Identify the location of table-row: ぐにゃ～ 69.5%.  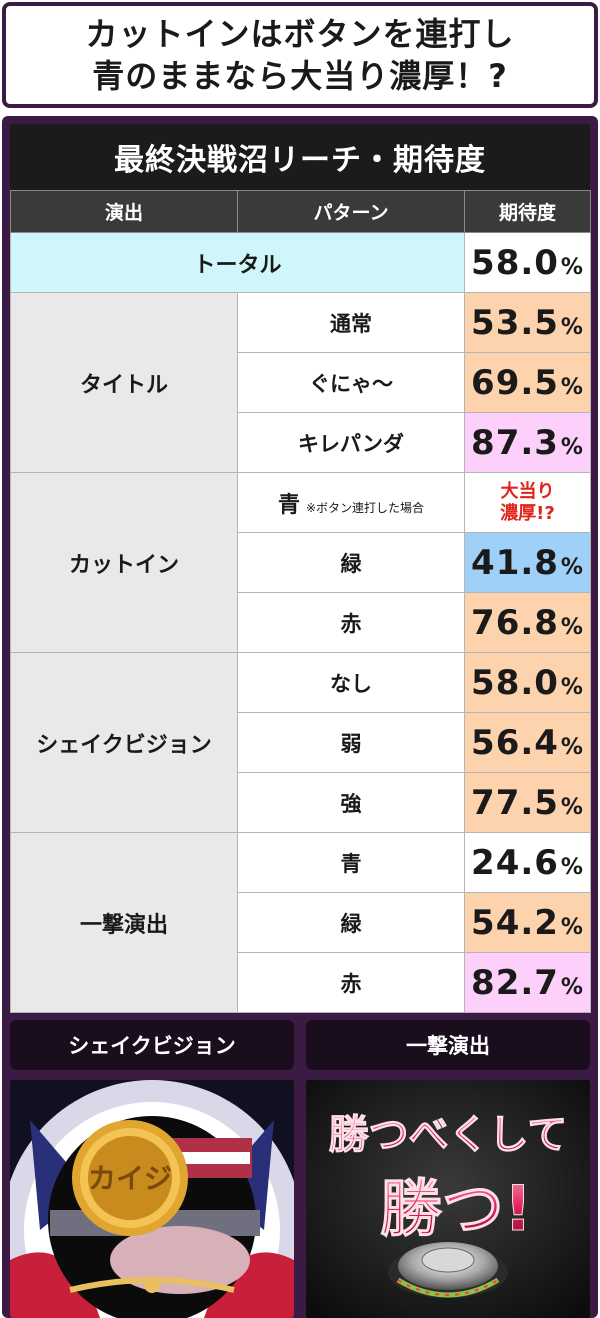
(301, 382).